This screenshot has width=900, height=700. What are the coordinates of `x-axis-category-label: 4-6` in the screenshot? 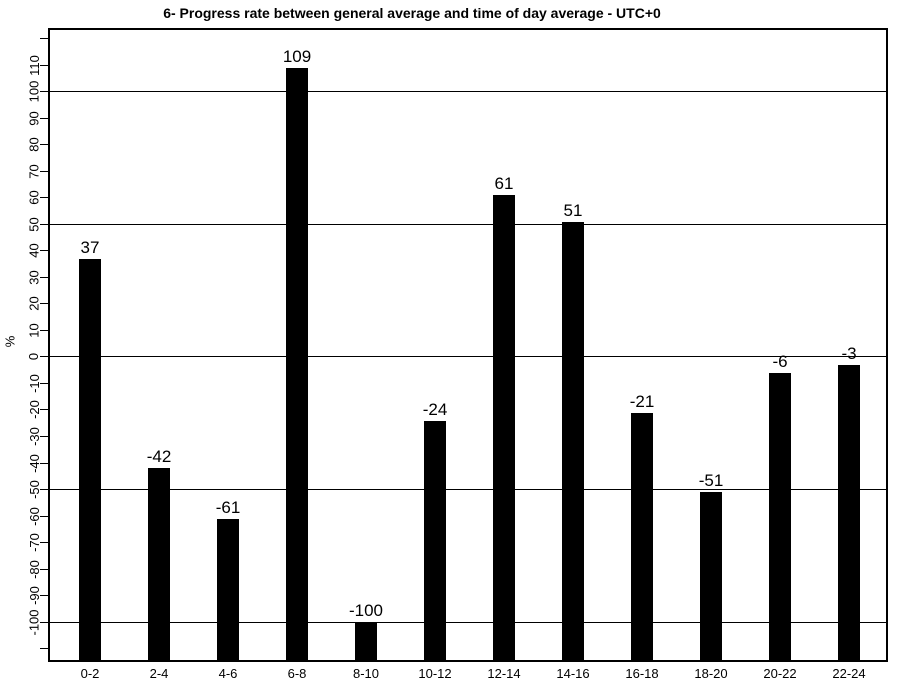 It's located at (228, 673).